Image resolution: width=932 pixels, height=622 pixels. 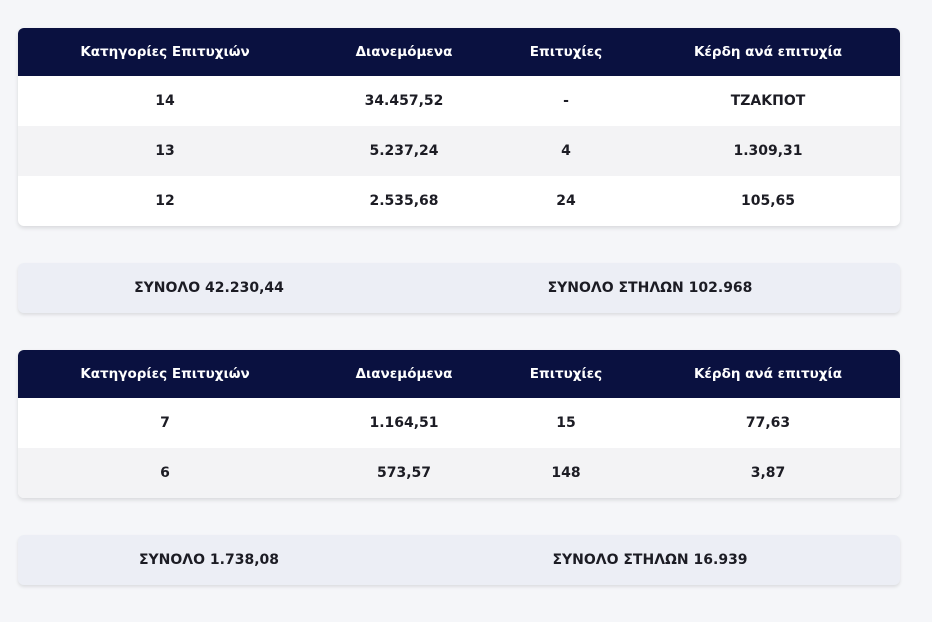 What do you see at coordinates (404, 201) in the screenshot?
I see `table-cell: 2.535,68` at bounding box center [404, 201].